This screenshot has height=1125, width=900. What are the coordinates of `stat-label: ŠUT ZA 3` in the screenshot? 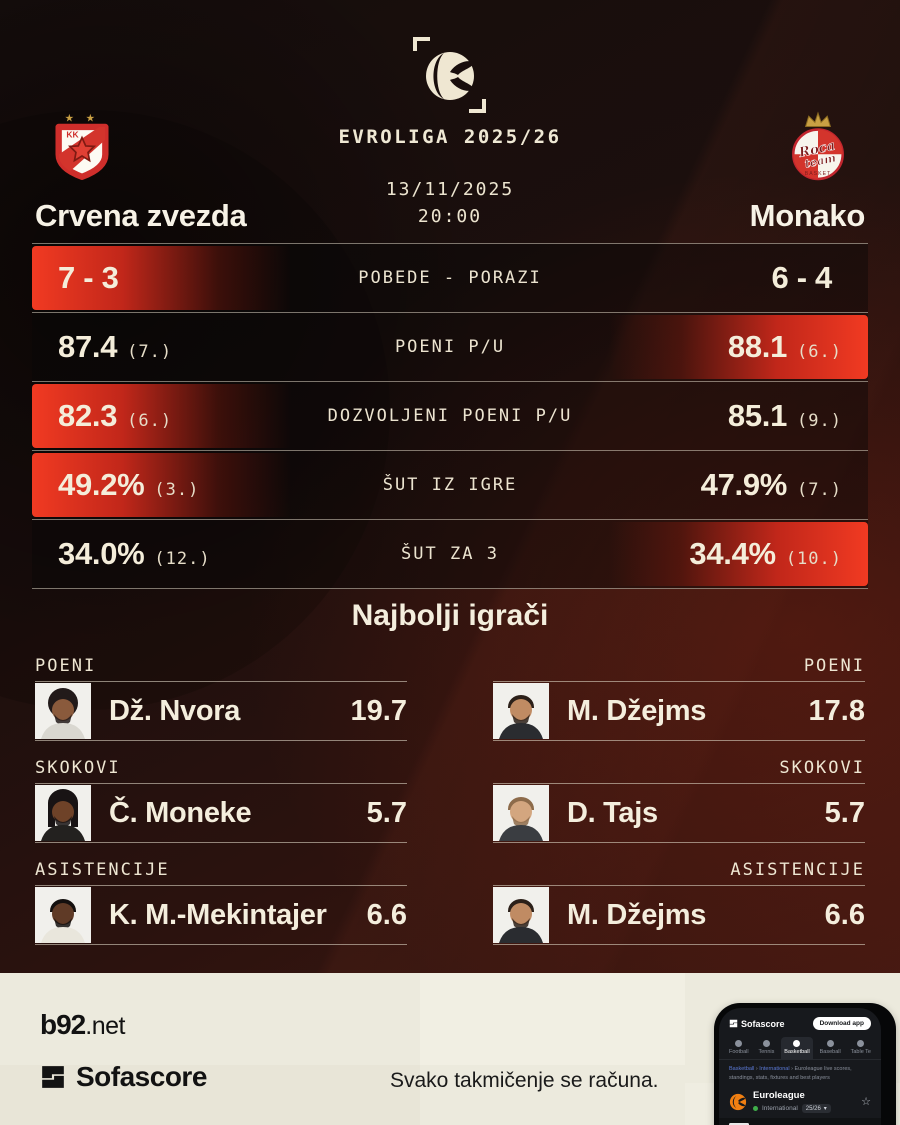 It's located at (450, 554).